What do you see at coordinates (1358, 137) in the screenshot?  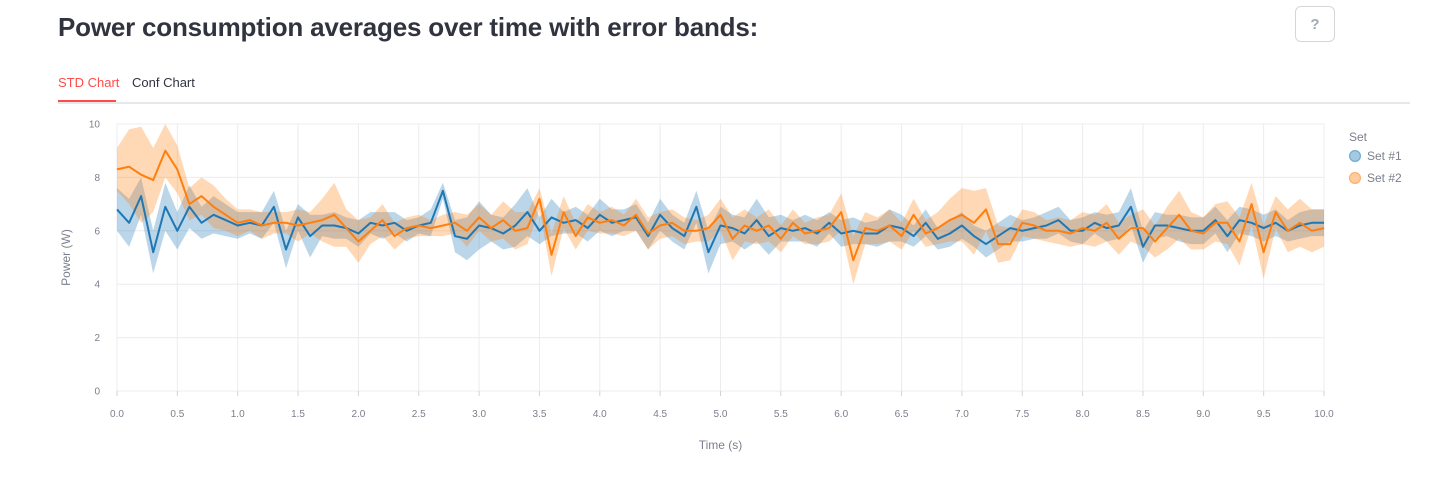 I see `legend-title: Set` at bounding box center [1358, 137].